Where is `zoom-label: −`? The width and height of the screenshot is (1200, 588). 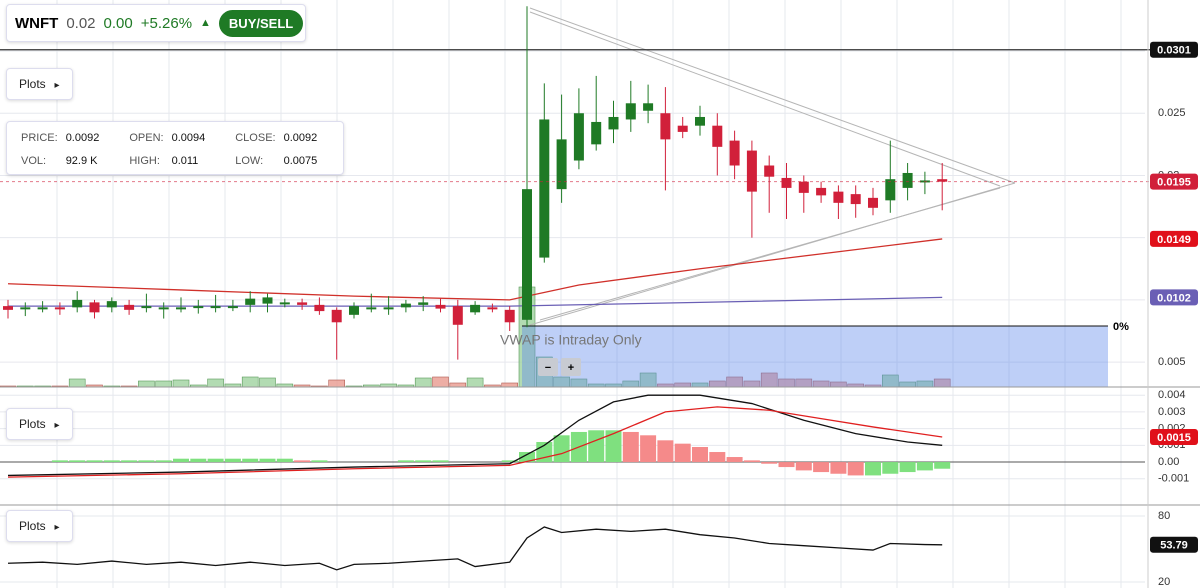 zoom-label: − is located at coordinates (548, 368).